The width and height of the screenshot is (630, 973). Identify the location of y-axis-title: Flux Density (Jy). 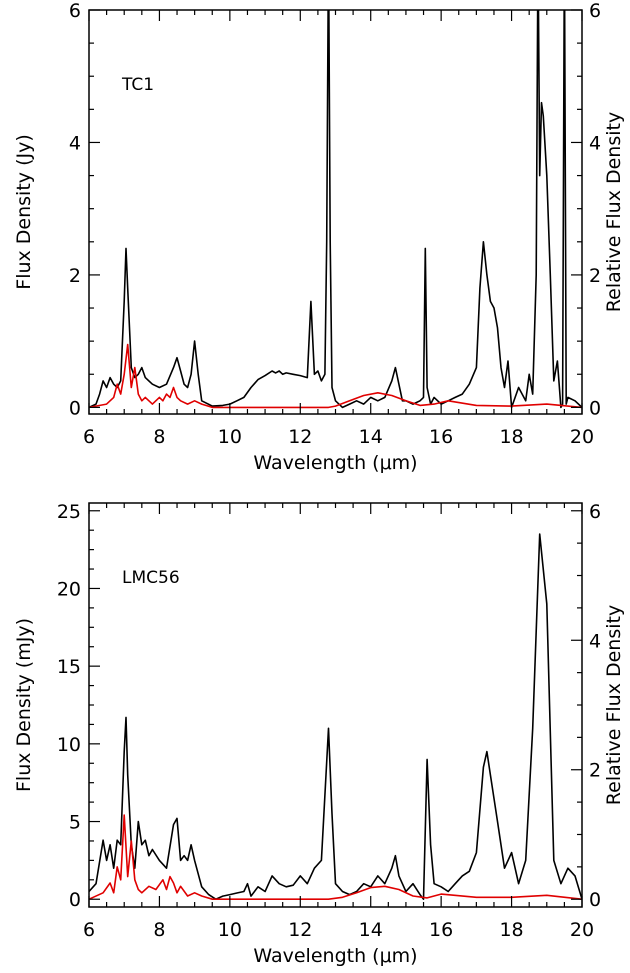
(24, 211).